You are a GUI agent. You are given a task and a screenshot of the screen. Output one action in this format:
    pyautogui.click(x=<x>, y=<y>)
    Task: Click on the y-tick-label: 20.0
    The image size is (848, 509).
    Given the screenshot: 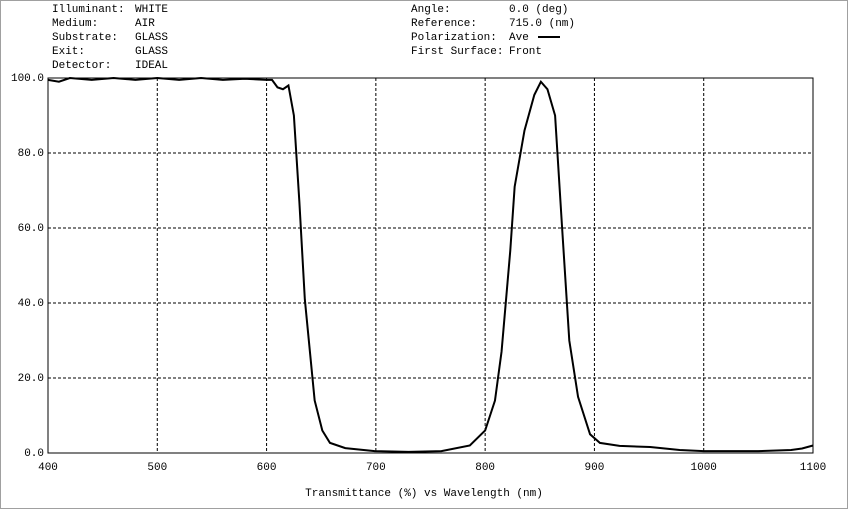 What is the action you would take?
    pyautogui.click(x=31, y=379)
    